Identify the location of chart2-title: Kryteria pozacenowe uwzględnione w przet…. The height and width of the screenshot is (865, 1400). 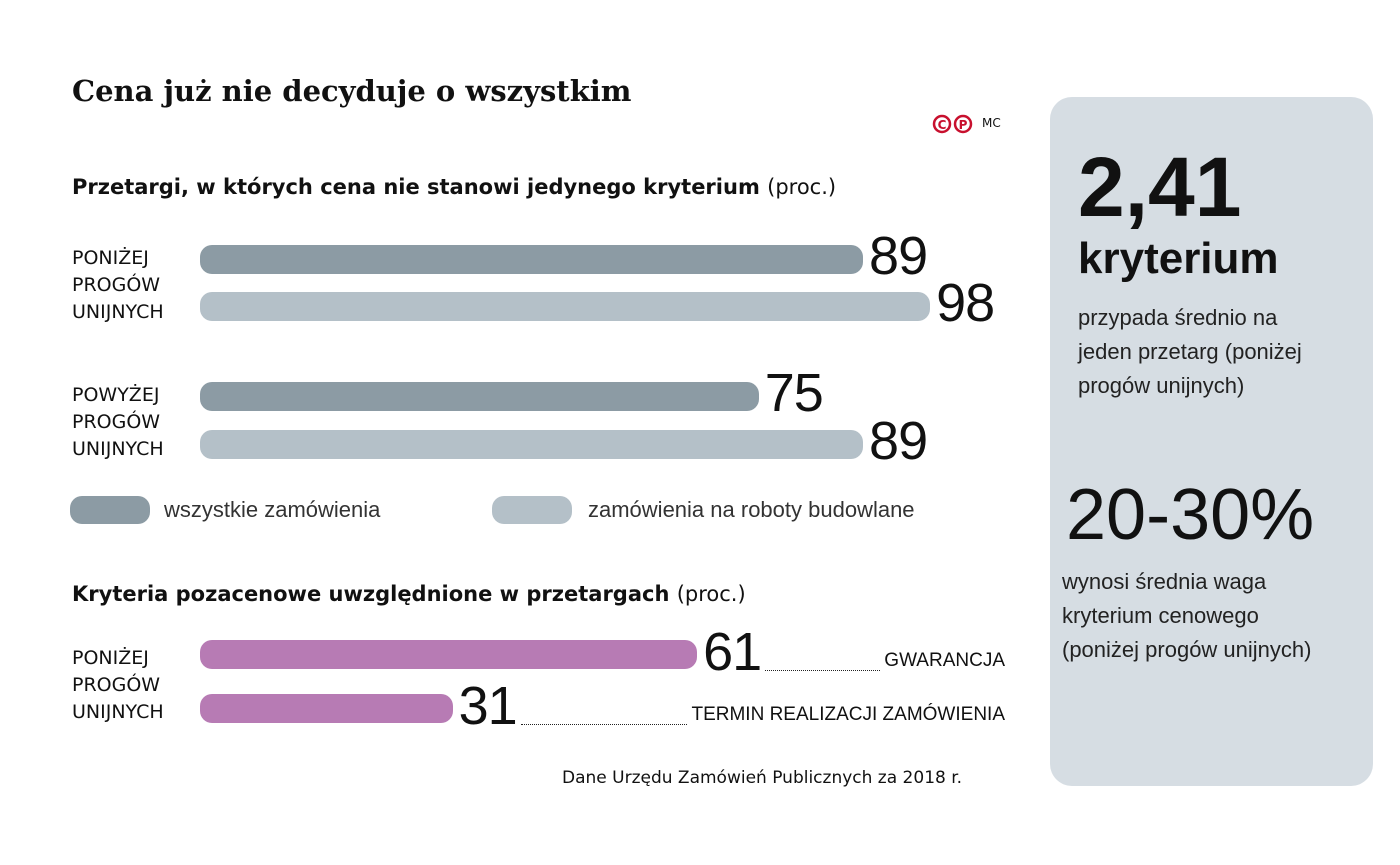
(409, 594).